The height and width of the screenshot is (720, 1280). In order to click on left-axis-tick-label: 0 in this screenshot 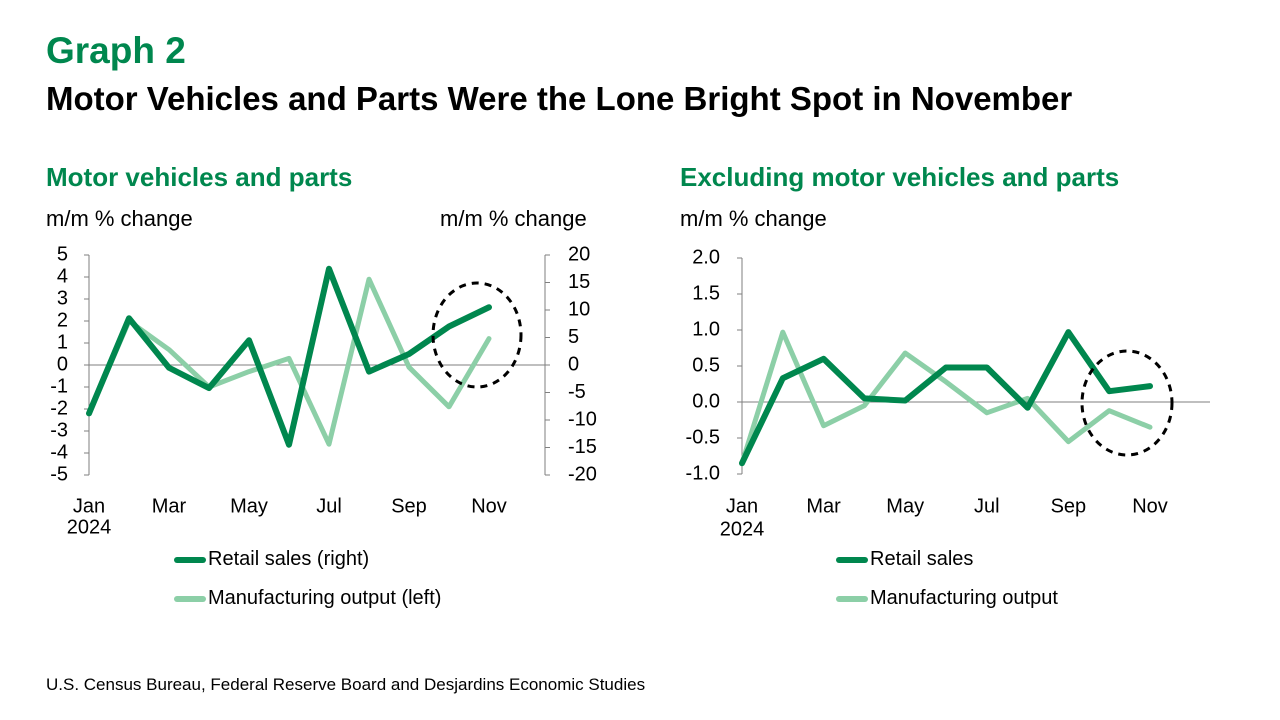, I will do `click(62, 364)`.